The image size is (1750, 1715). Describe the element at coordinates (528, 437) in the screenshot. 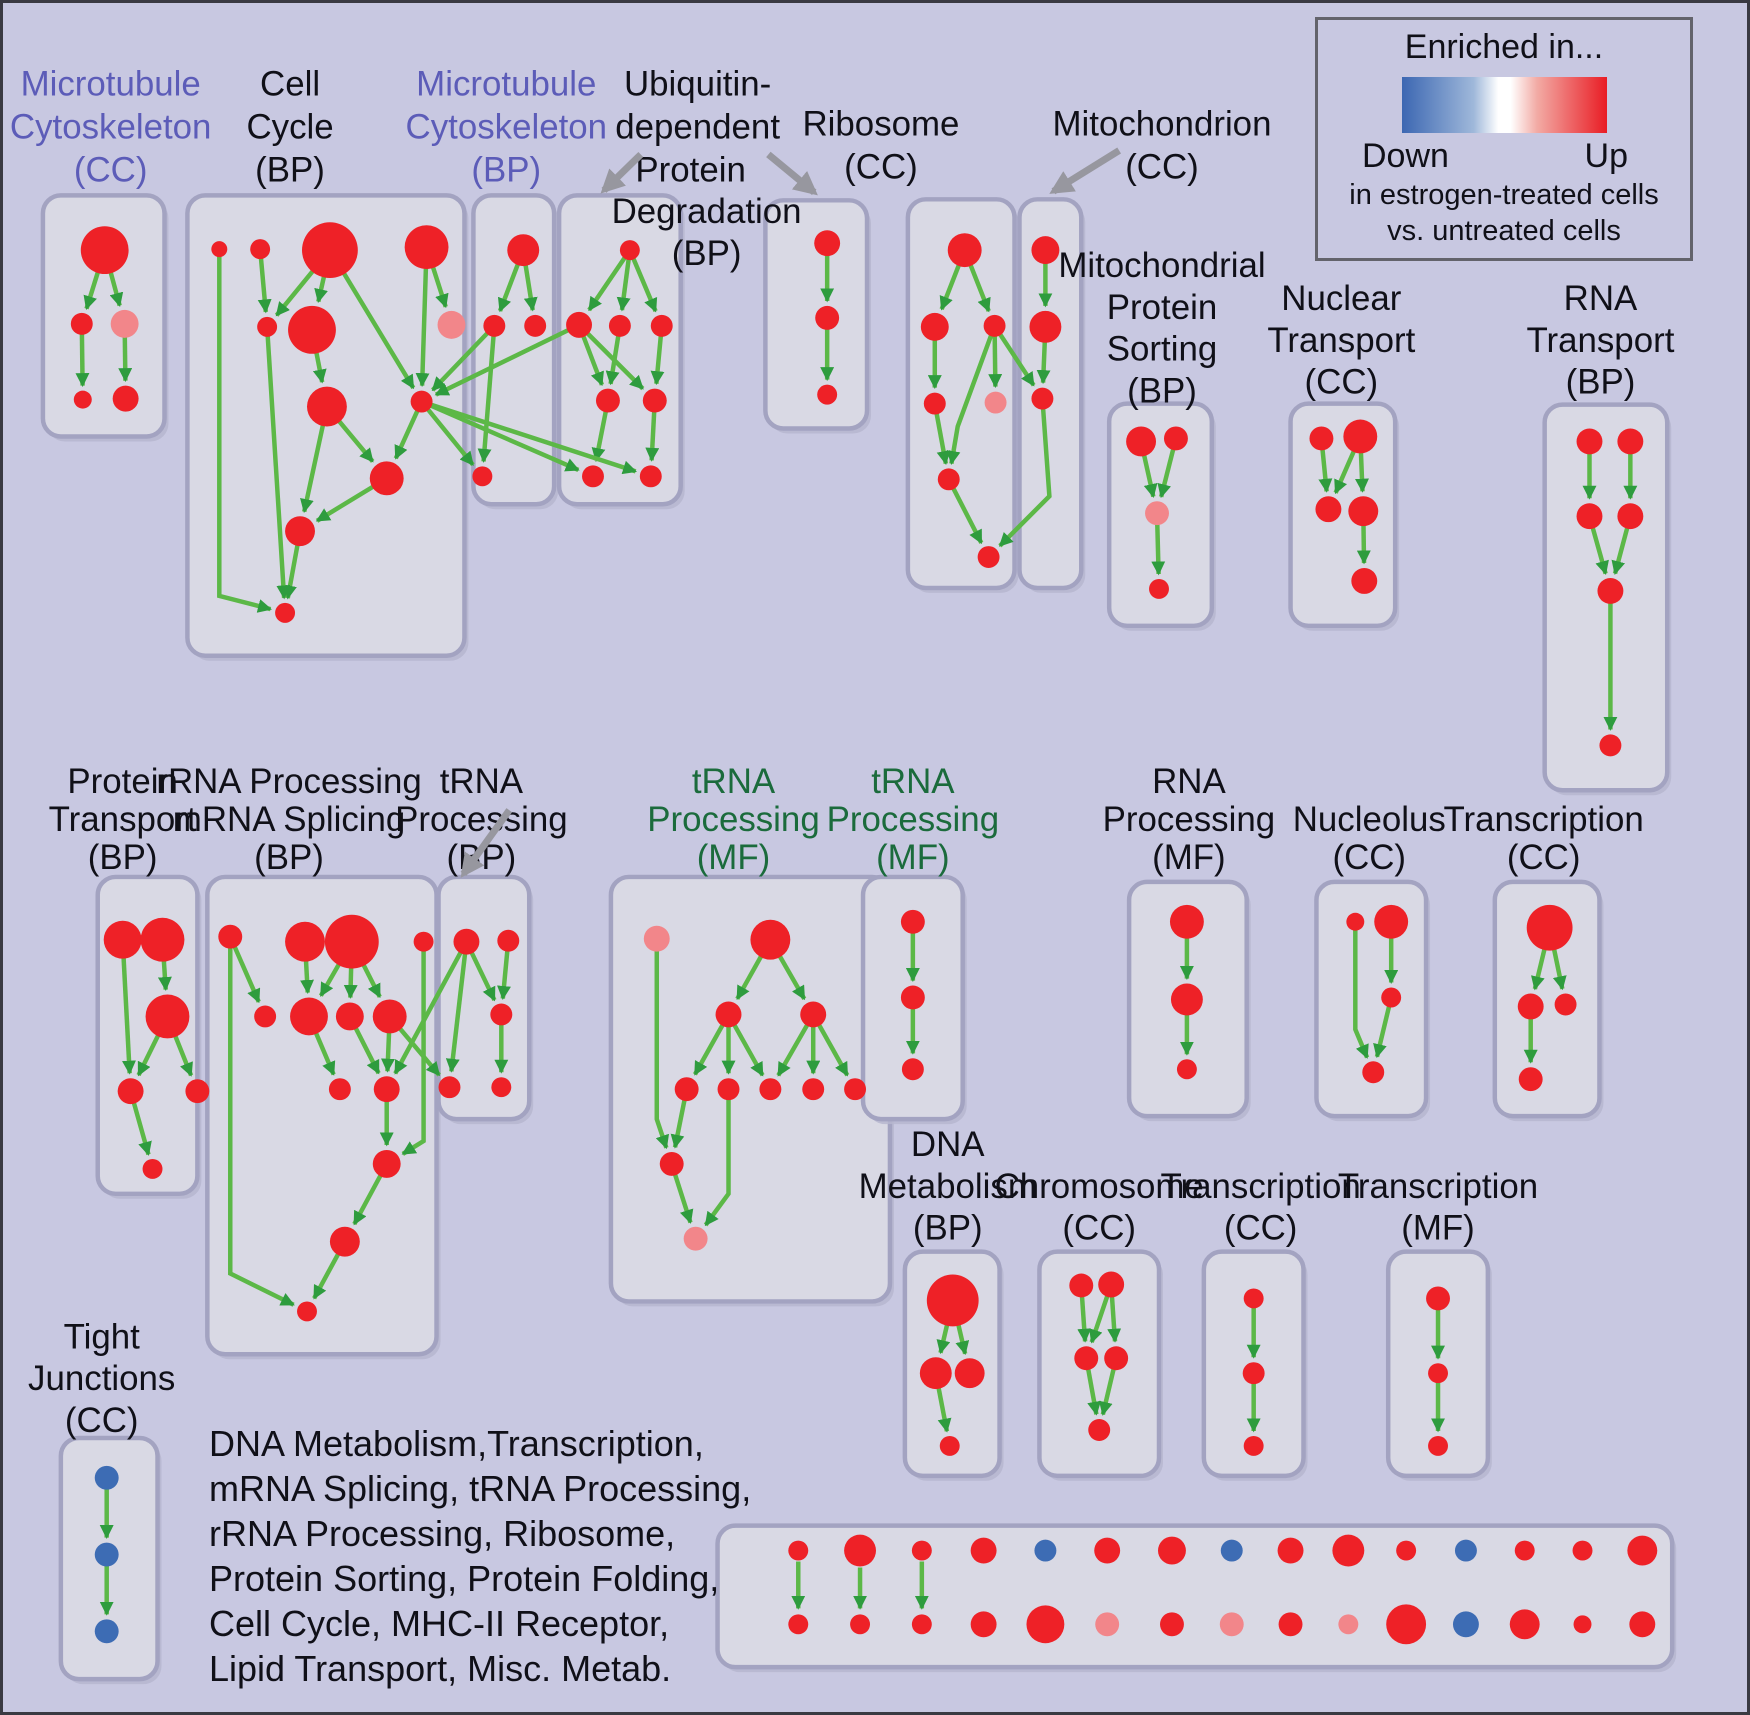

I see `cross-edge-cellcycle-ubia` at that location.